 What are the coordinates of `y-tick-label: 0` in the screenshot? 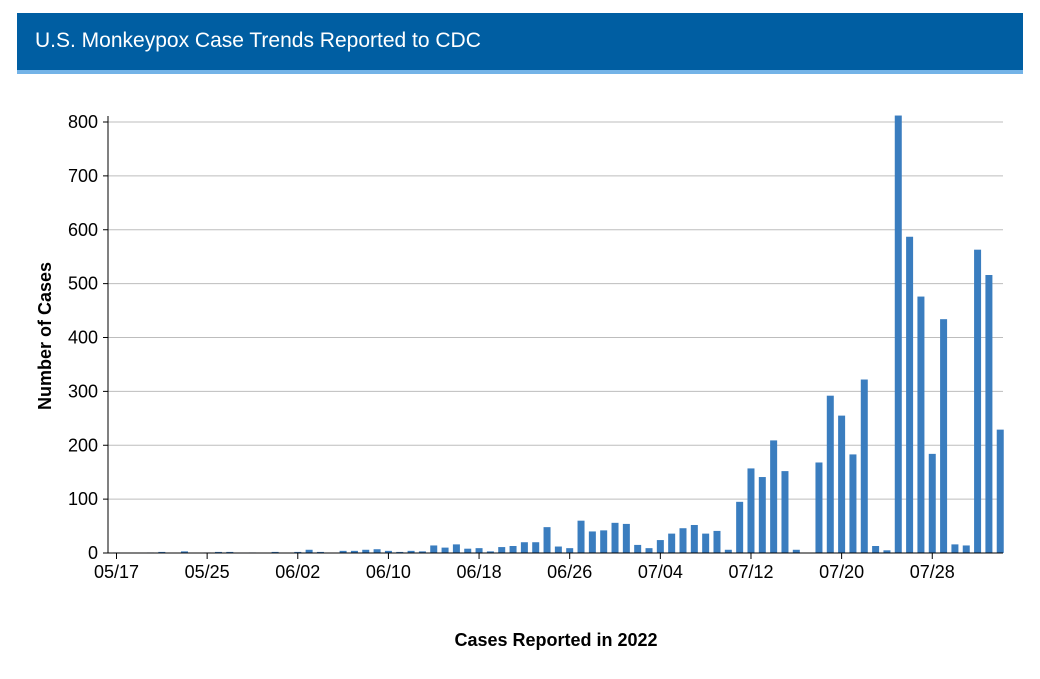 It's located at (93, 553).